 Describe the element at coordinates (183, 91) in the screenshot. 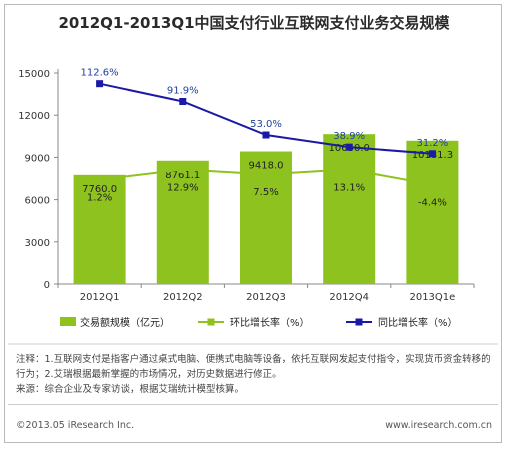

I see `yoy-value-label: 91.9%` at that location.